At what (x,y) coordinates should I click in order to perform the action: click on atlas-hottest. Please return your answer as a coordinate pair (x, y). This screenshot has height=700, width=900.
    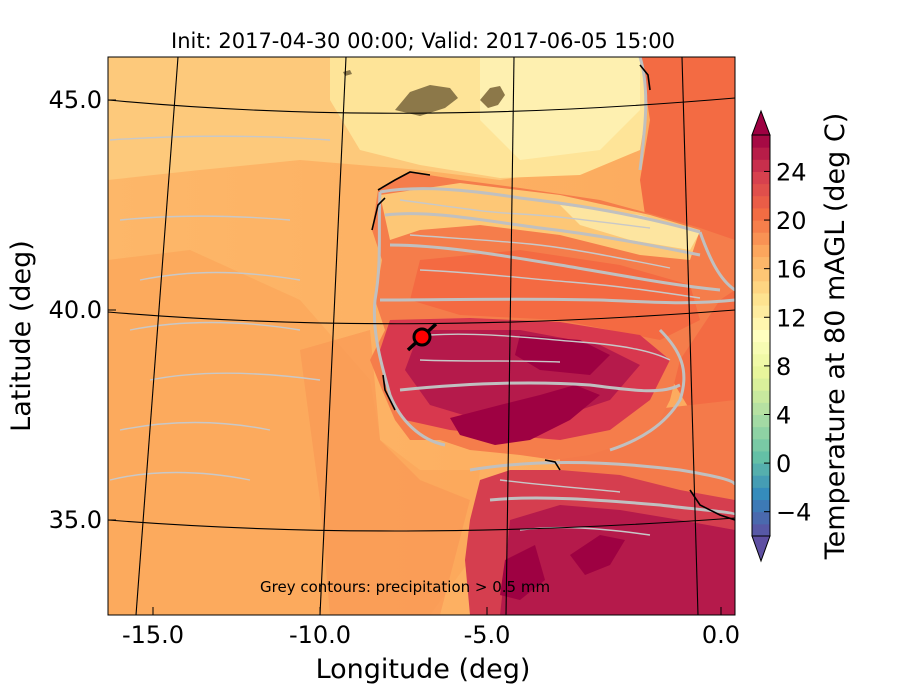
    Looking at the image, I should click on (597, 555).